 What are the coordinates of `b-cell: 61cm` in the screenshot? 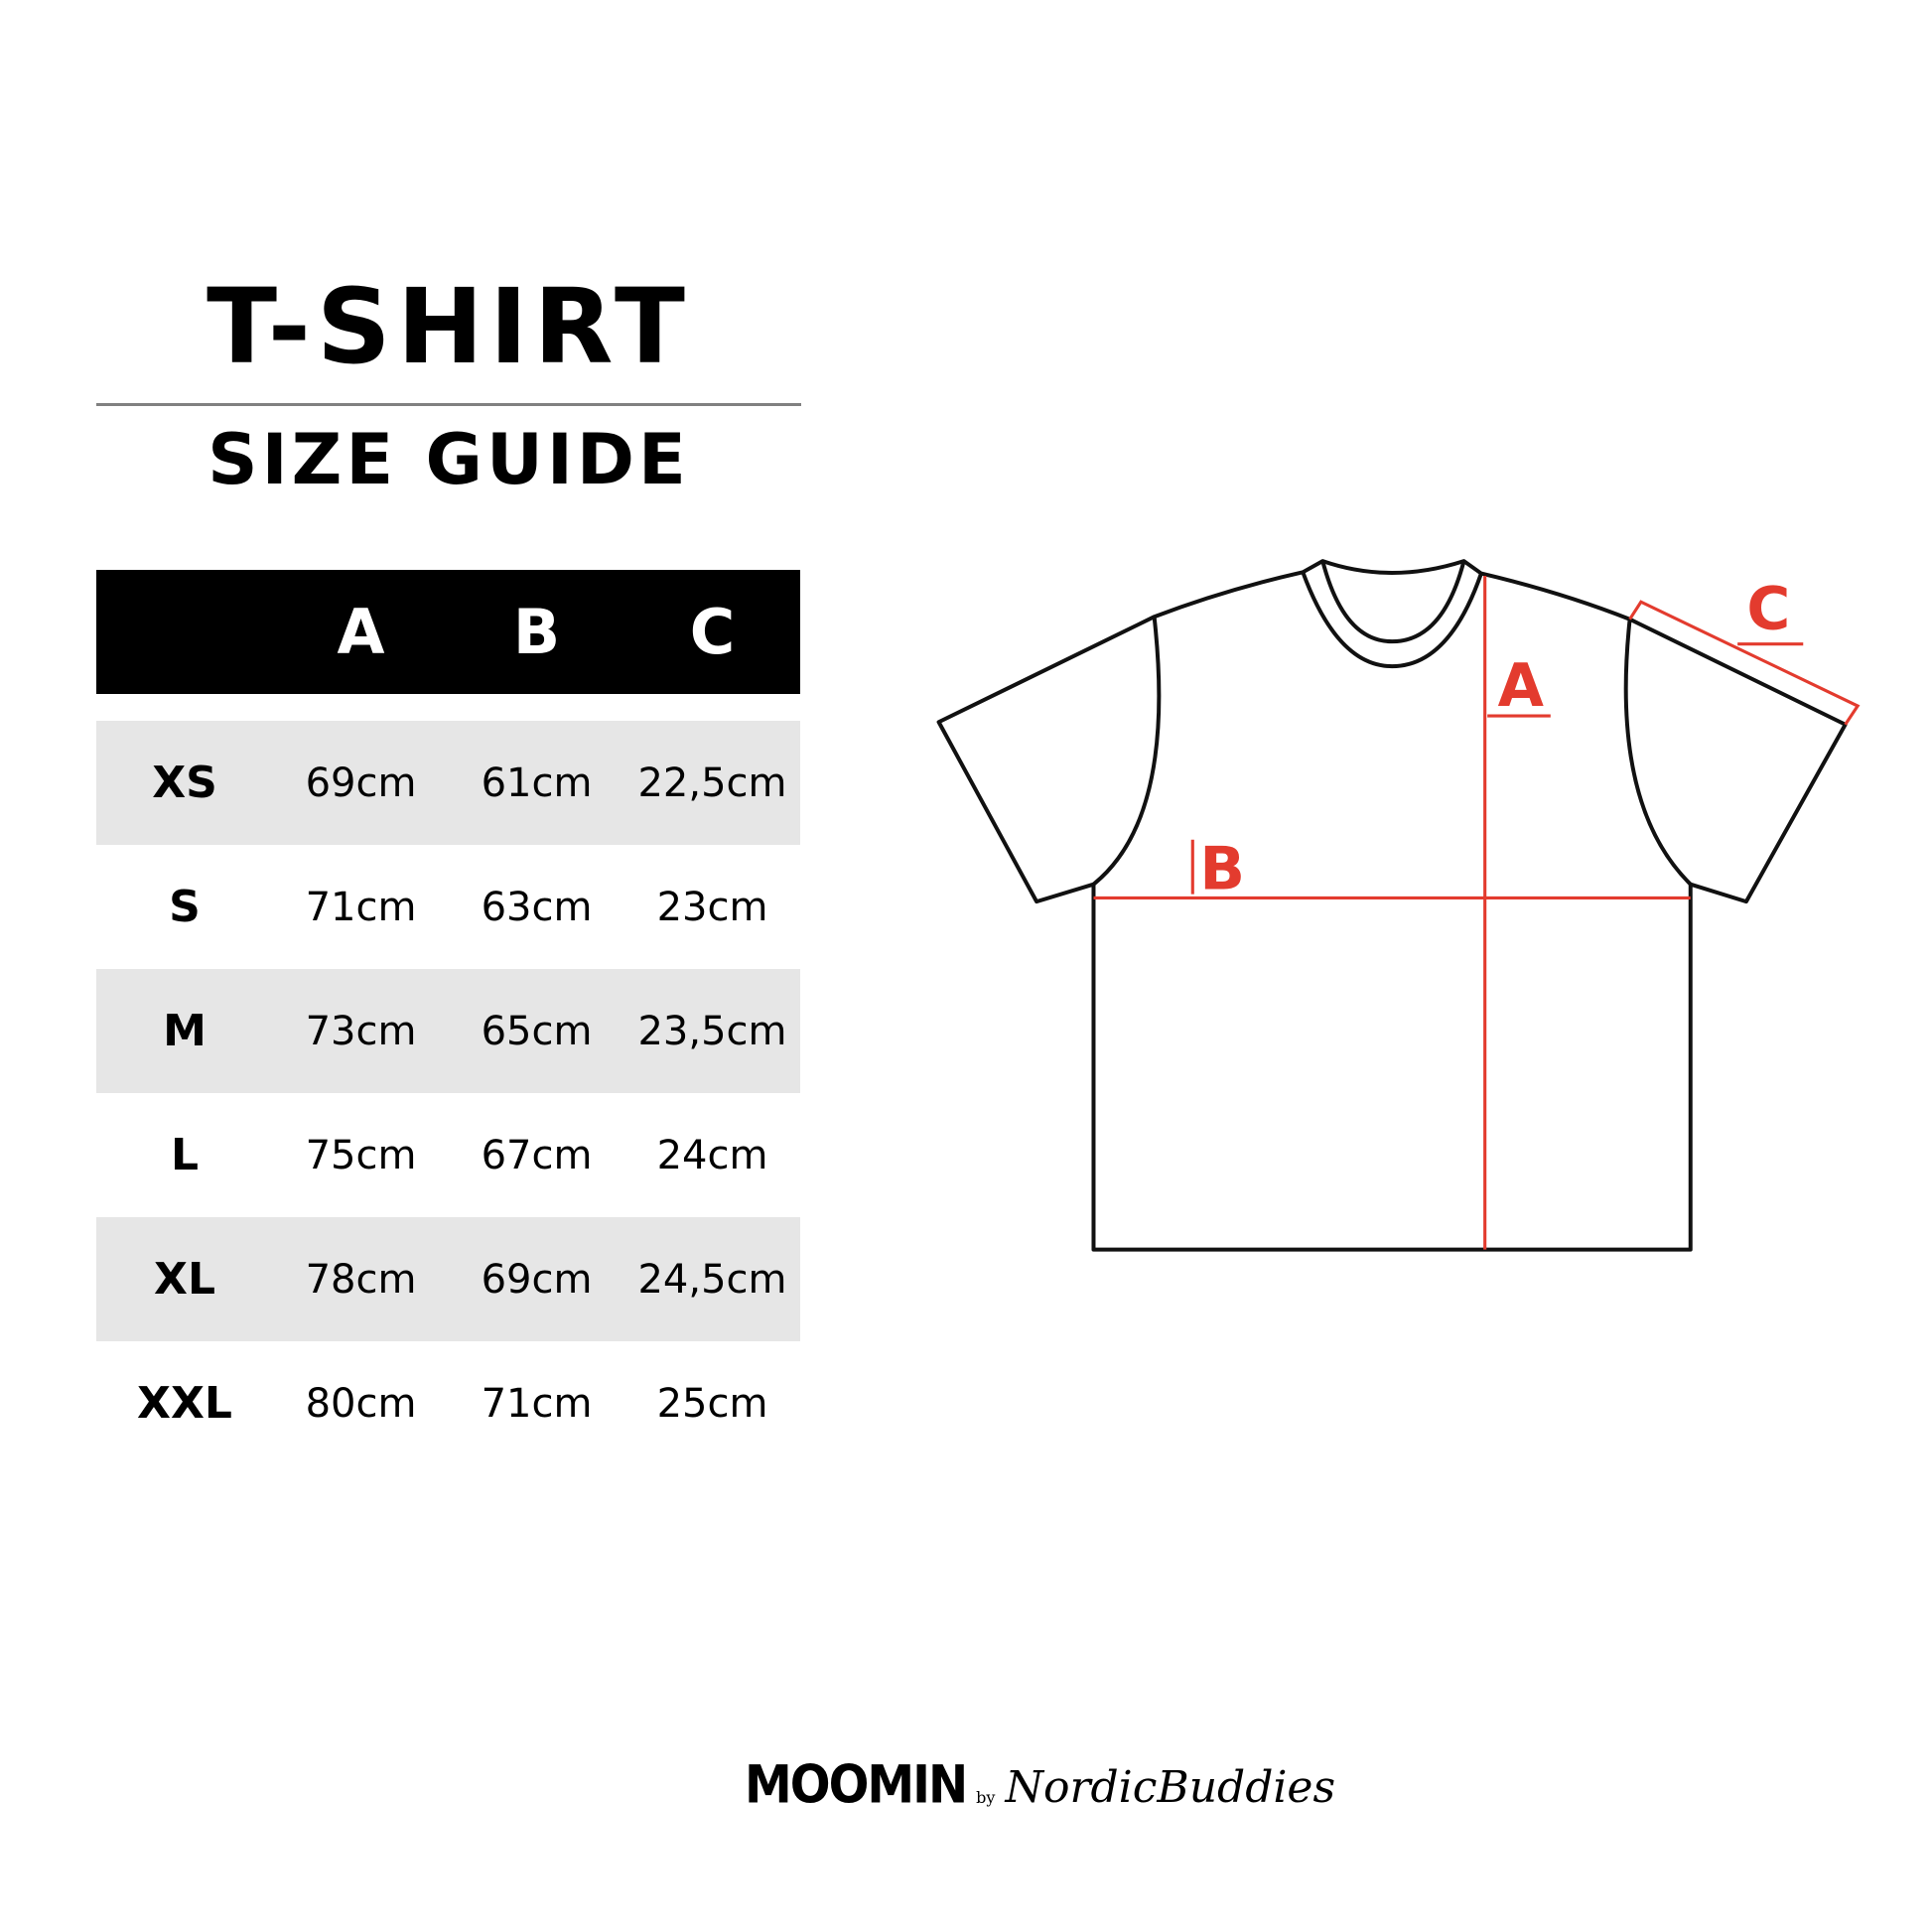 It's located at (537, 783).